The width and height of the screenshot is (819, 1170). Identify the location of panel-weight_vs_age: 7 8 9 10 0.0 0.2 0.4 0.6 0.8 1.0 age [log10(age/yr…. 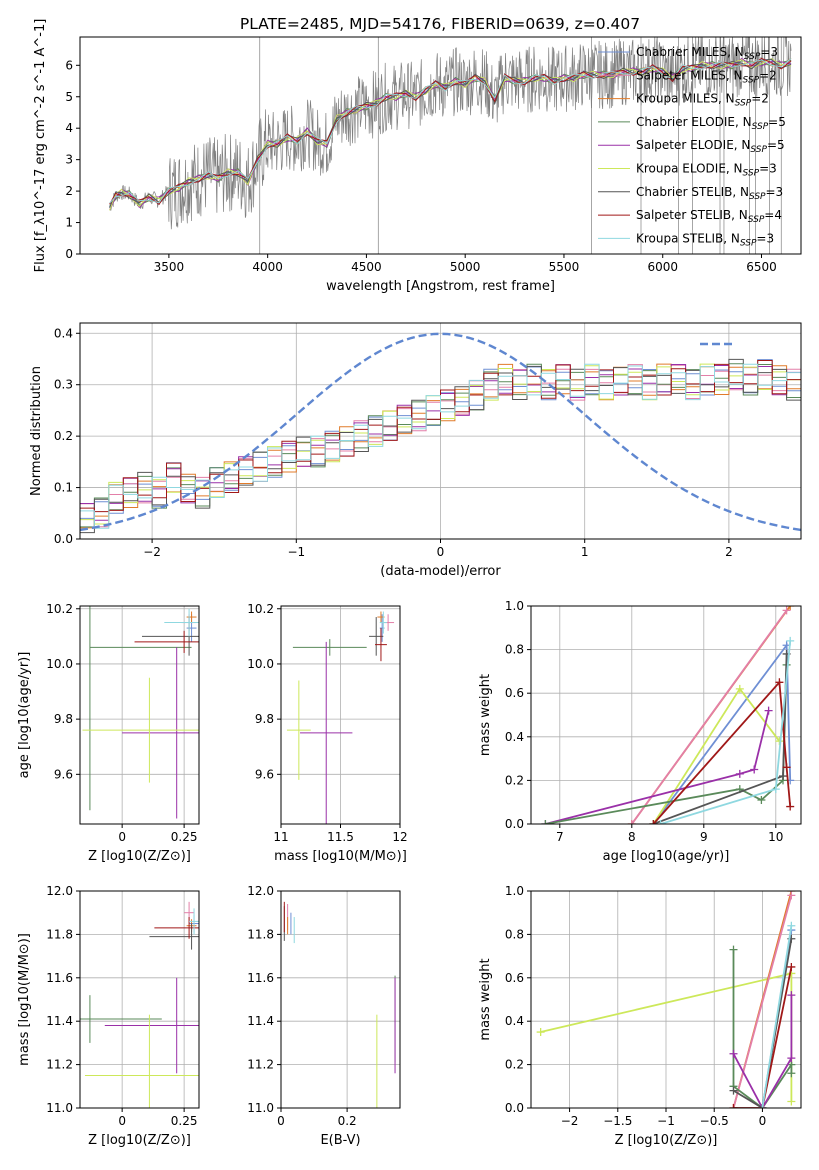
(640, 731).